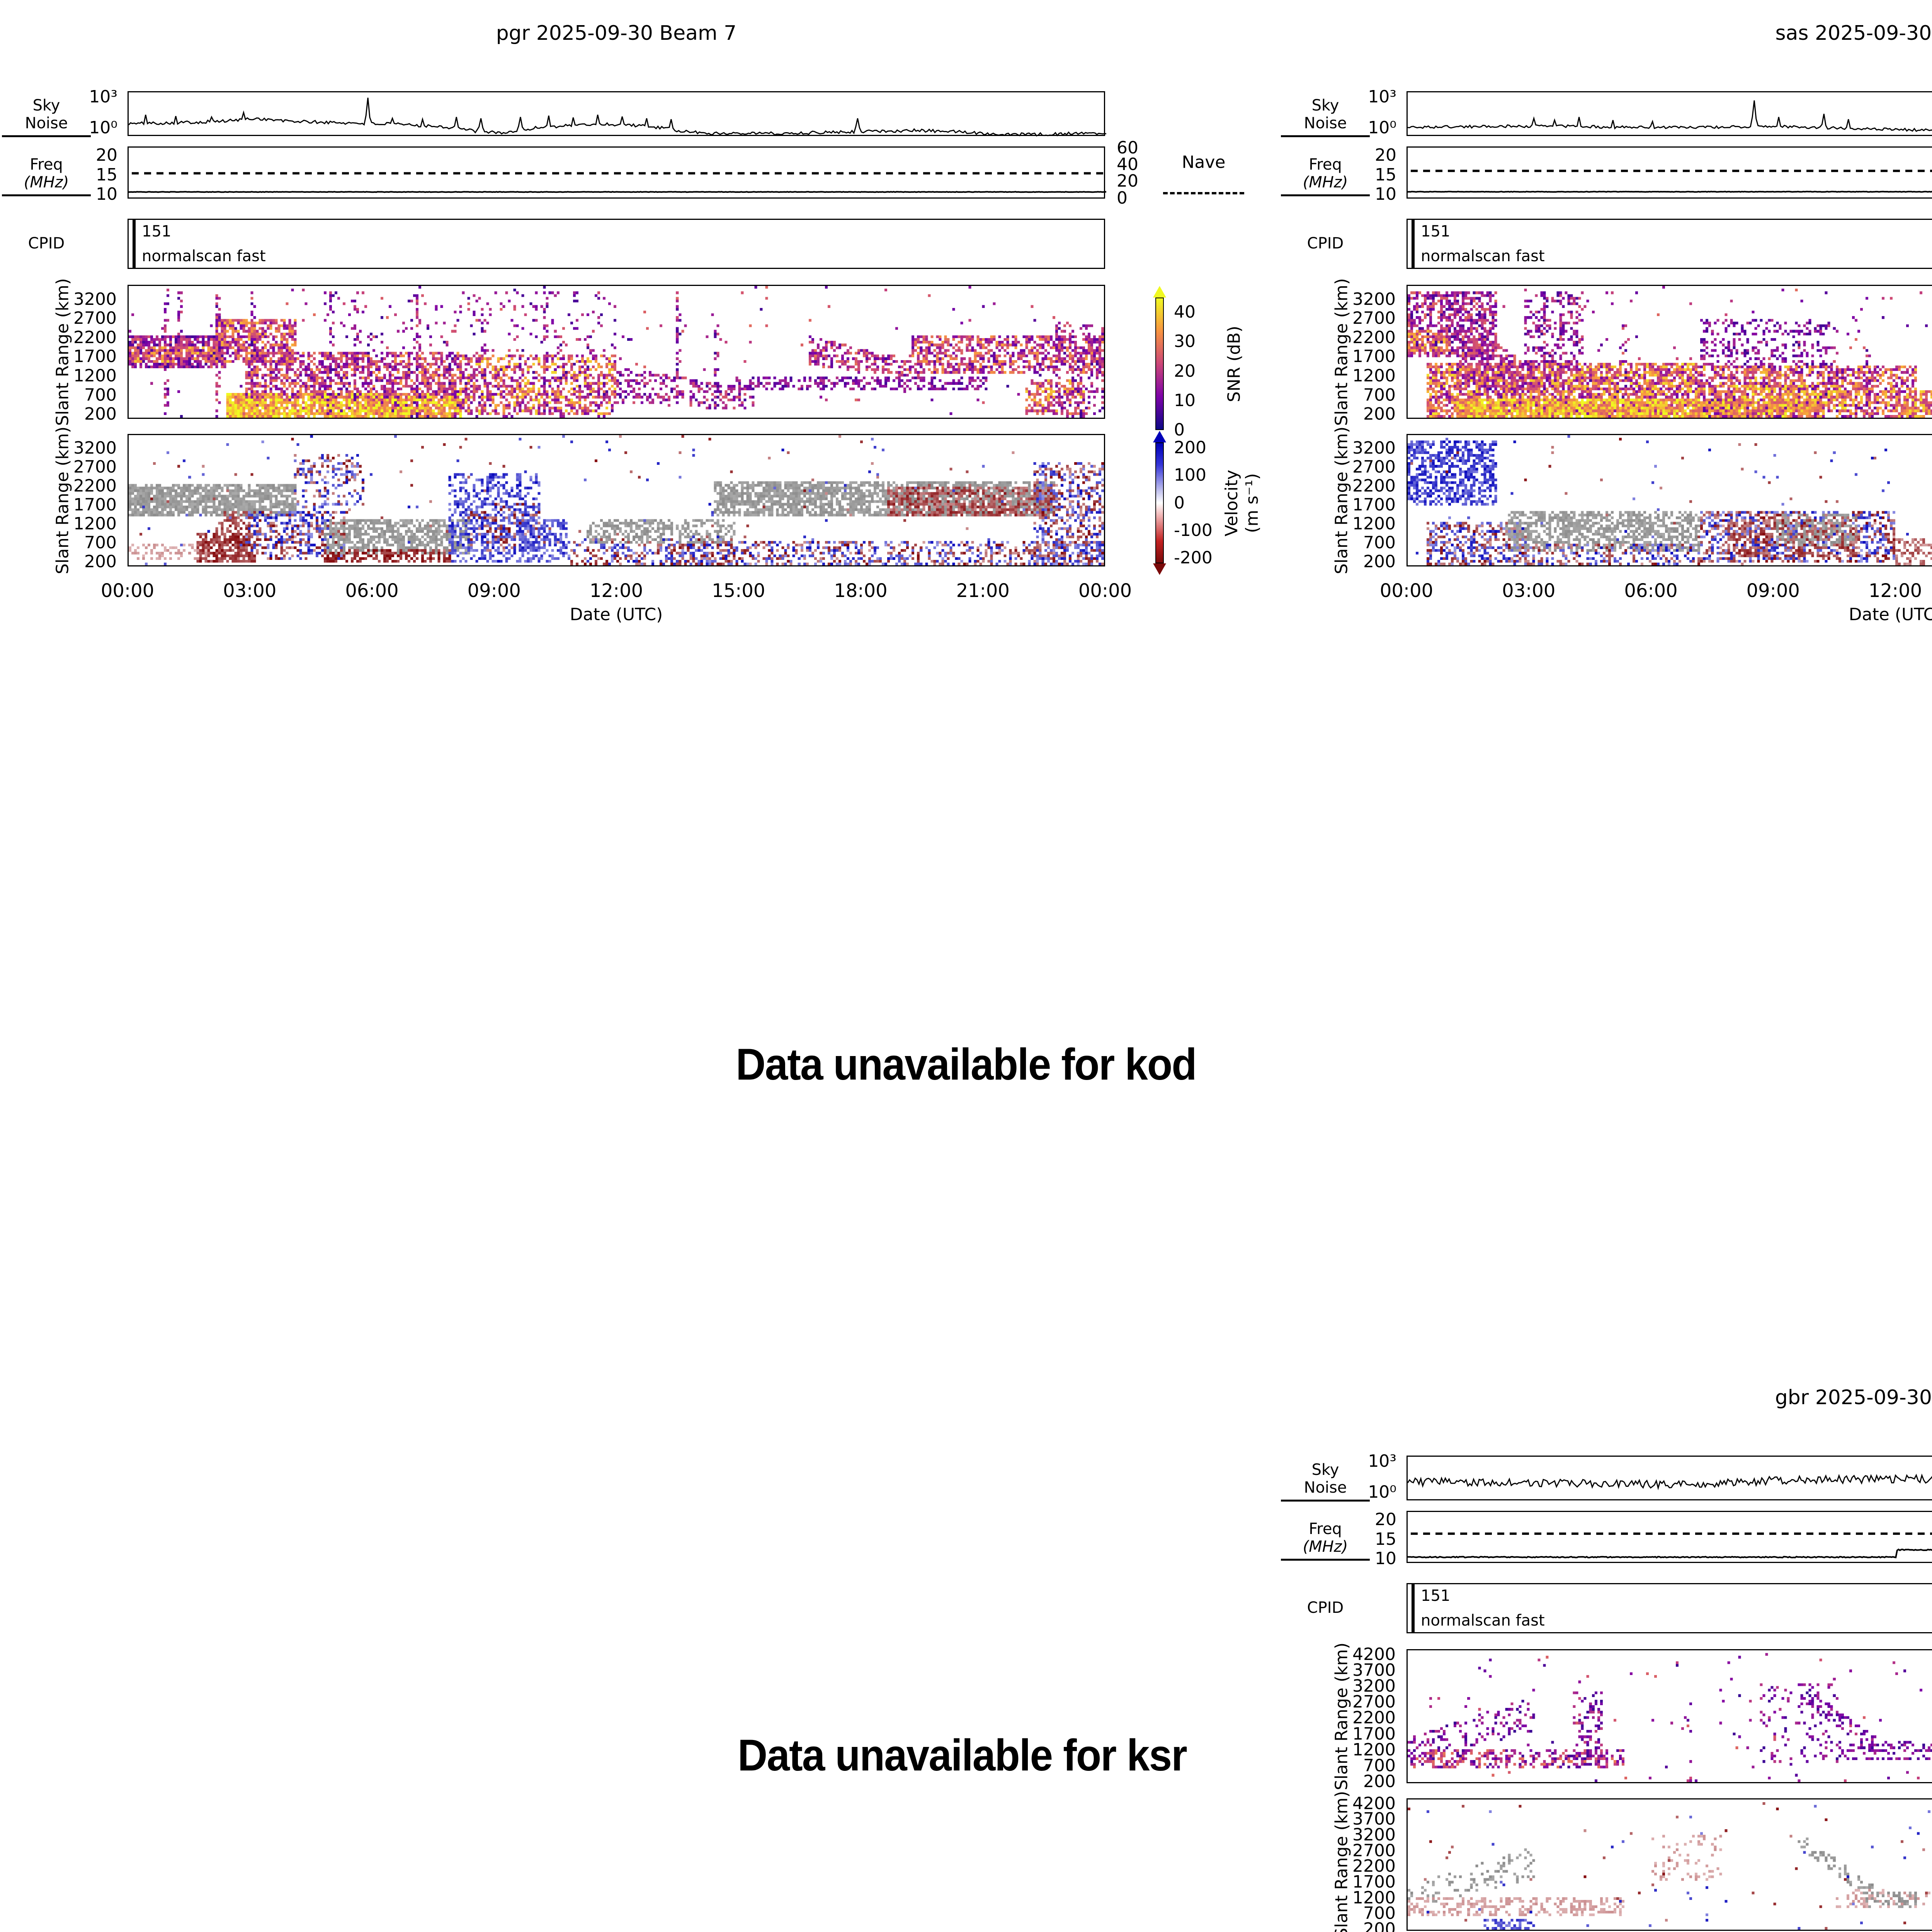 The height and width of the screenshot is (1932, 1932). What do you see at coordinates (47, 123) in the screenshot?
I see `sky-noise-axis-label-line2: Noise` at bounding box center [47, 123].